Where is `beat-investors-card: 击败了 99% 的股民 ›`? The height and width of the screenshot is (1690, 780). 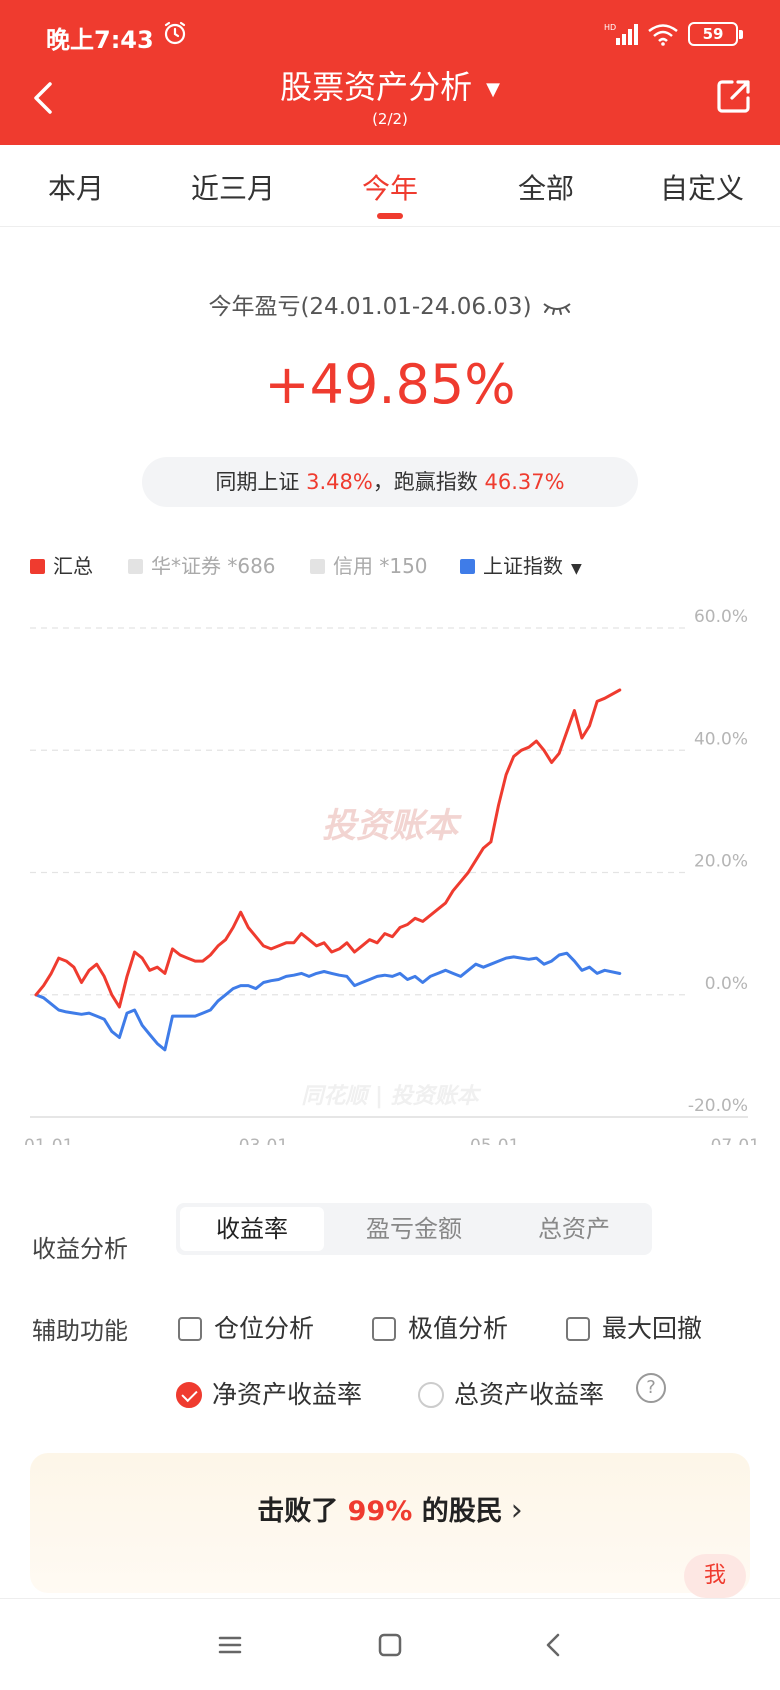
beat-investors-card: 击败了 99% 的股民 › is located at coordinates (390, 1523).